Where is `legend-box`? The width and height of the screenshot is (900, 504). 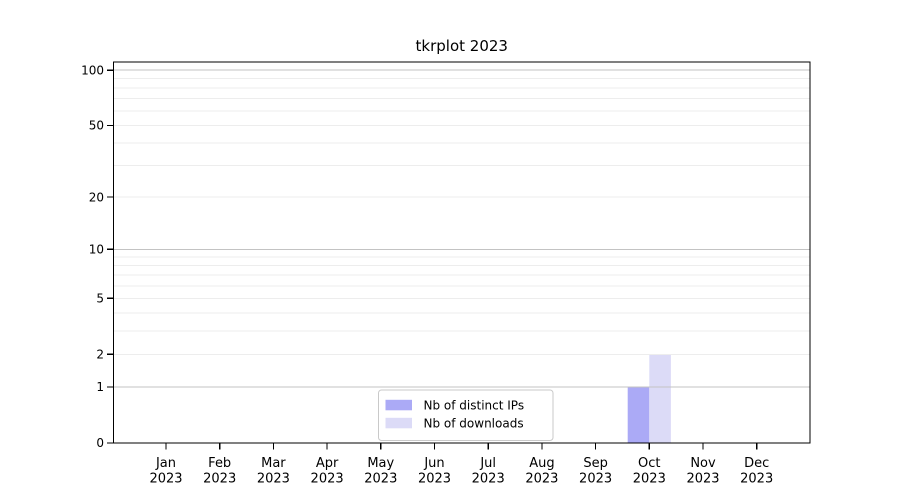 legend-box is located at coordinates (466, 415).